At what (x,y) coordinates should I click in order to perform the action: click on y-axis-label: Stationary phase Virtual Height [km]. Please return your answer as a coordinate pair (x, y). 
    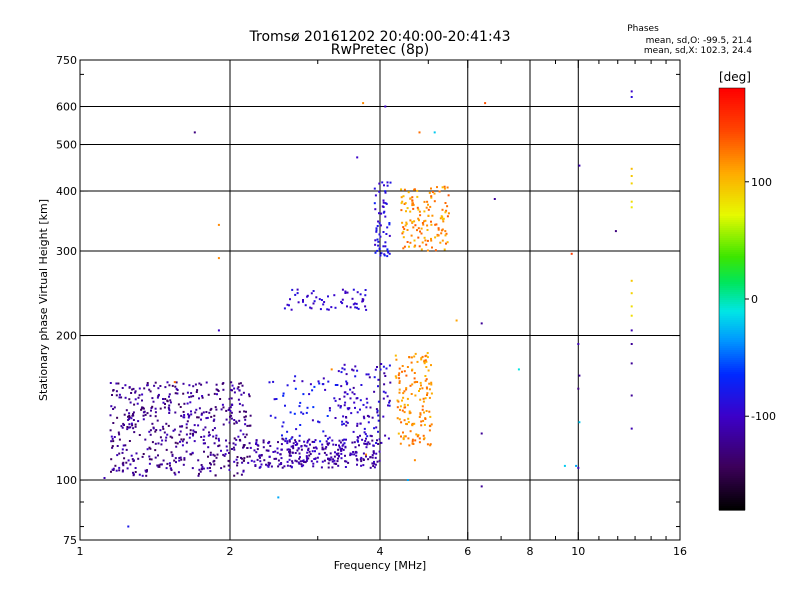
    Looking at the image, I should click on (43, 300).